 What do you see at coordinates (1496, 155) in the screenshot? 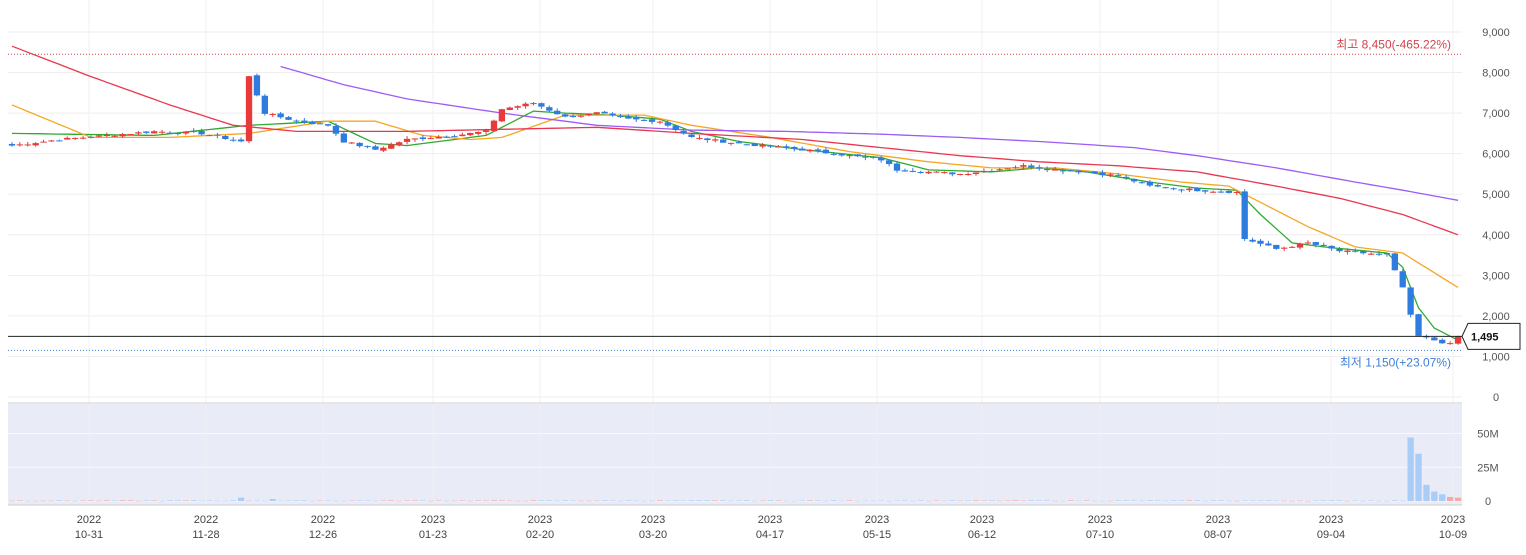
I see `price-tick-label: 6,000` at bounding box center [1496, 155].